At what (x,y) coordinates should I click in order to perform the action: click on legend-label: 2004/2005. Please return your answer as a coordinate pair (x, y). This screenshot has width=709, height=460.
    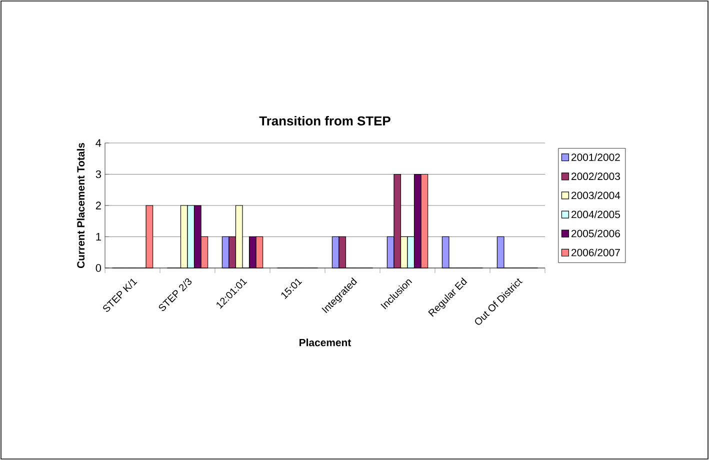
    Looking at the image, I should click on (596, 214).